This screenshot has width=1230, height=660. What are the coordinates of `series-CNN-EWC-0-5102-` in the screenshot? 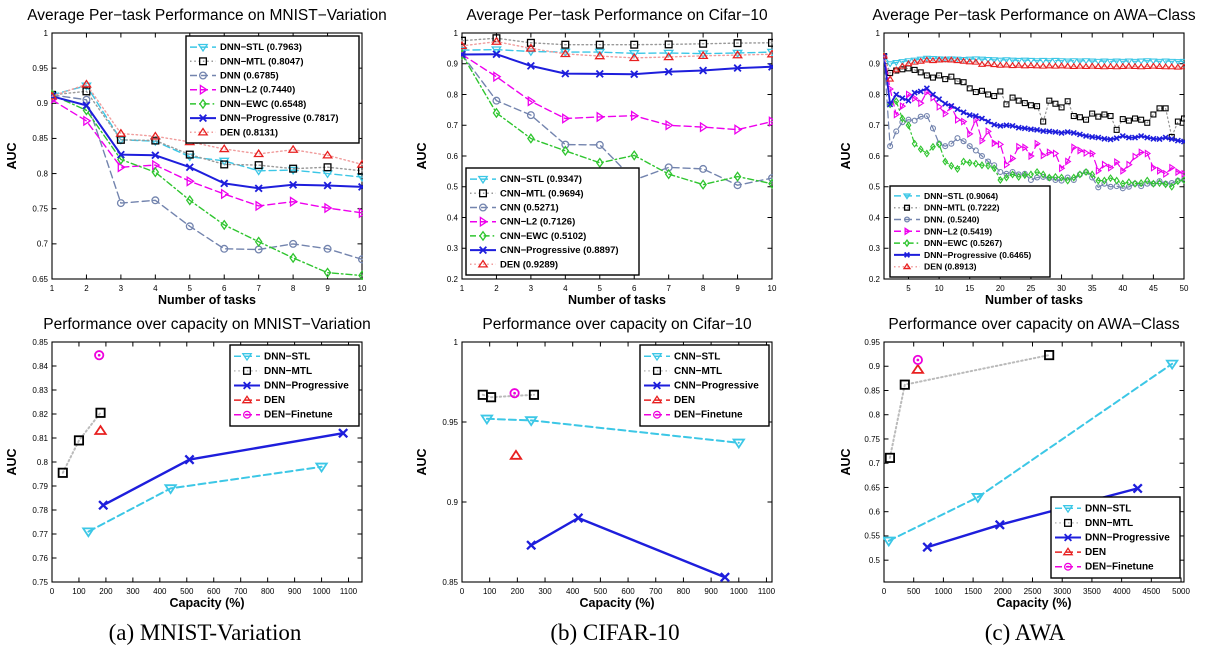 It's located at (617, 119).